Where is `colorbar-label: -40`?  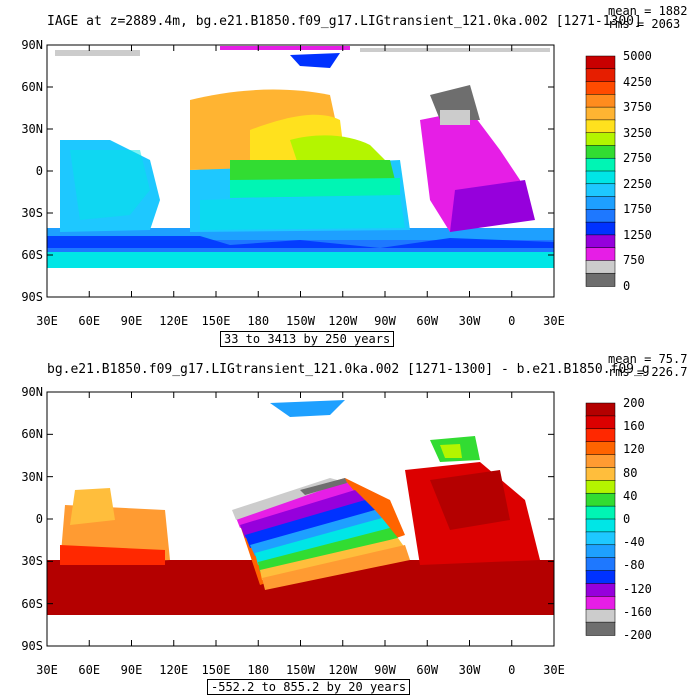 colorbar-label: -40 is located at coordinates (634, 542).